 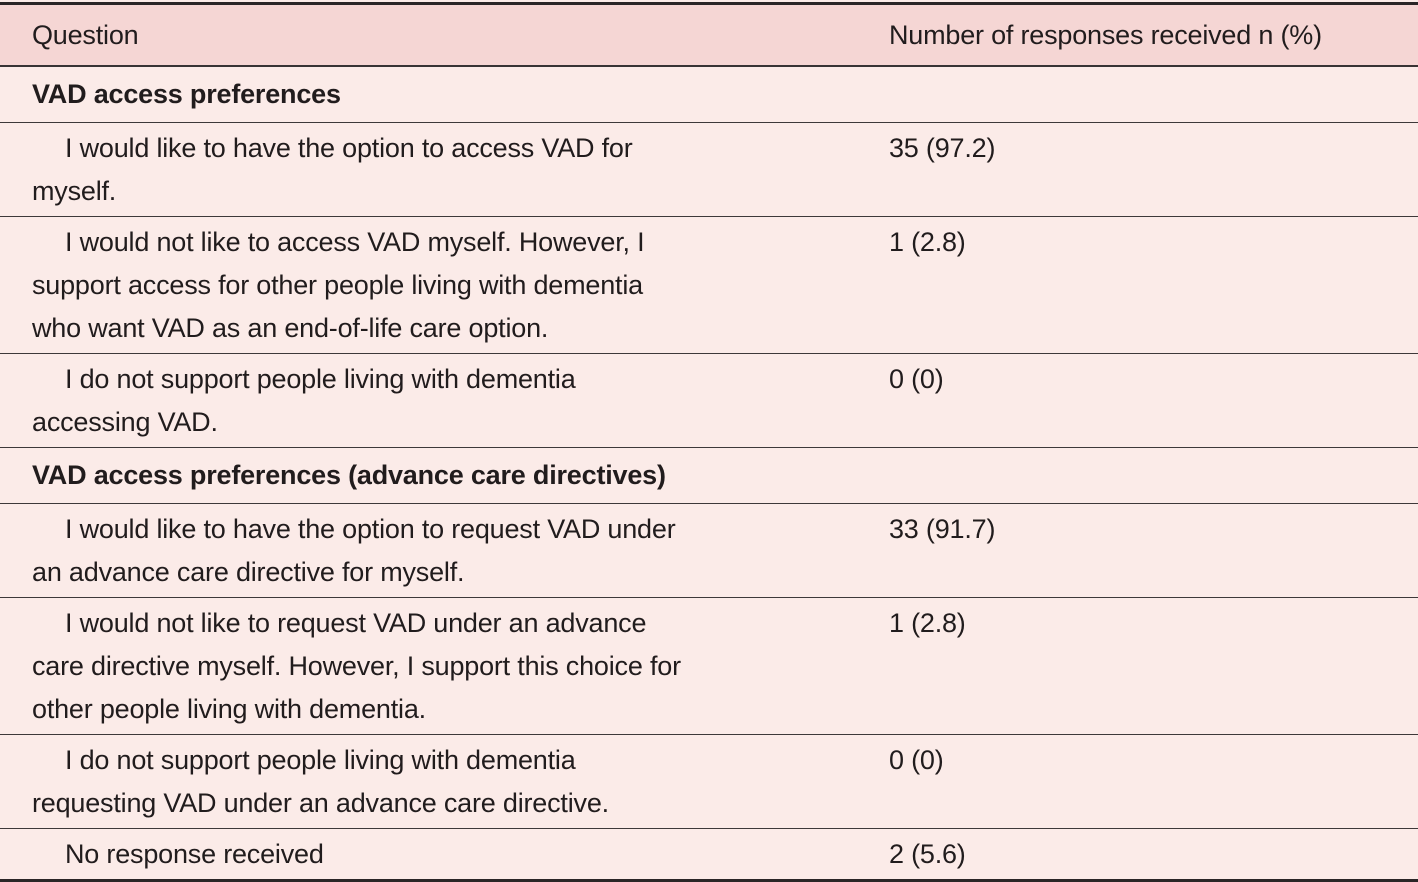 What do you see at coordinates (1141, 169) in the screenshot?
I see `response-count-cell: 35 (97.2)` at bounding box center [1141, 169].